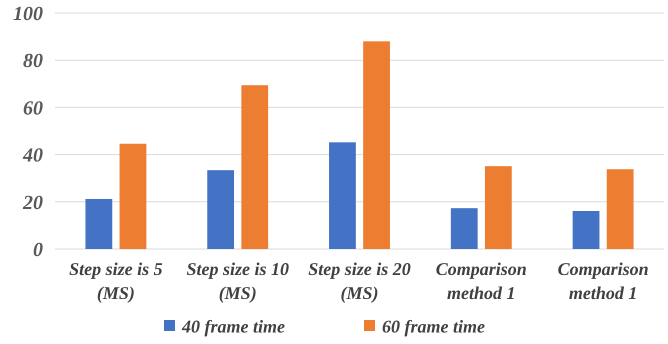 The width and height of the screenshot is (668, 344). I want to click on legend-label: 60 frame time, so click(433, 326).